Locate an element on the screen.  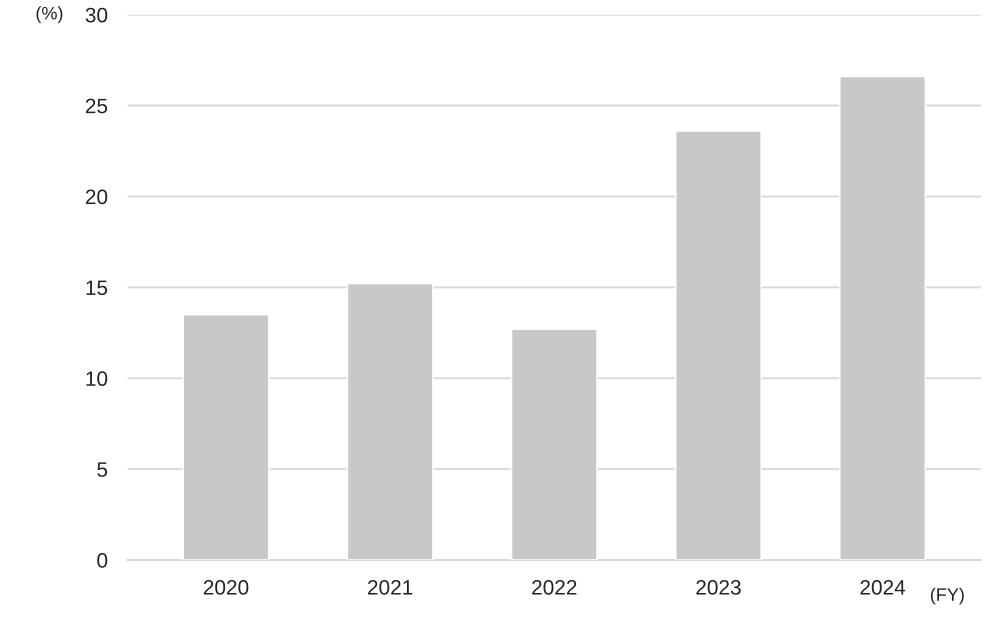
y-axis-title: (%) is located at coordinates (49, 15).